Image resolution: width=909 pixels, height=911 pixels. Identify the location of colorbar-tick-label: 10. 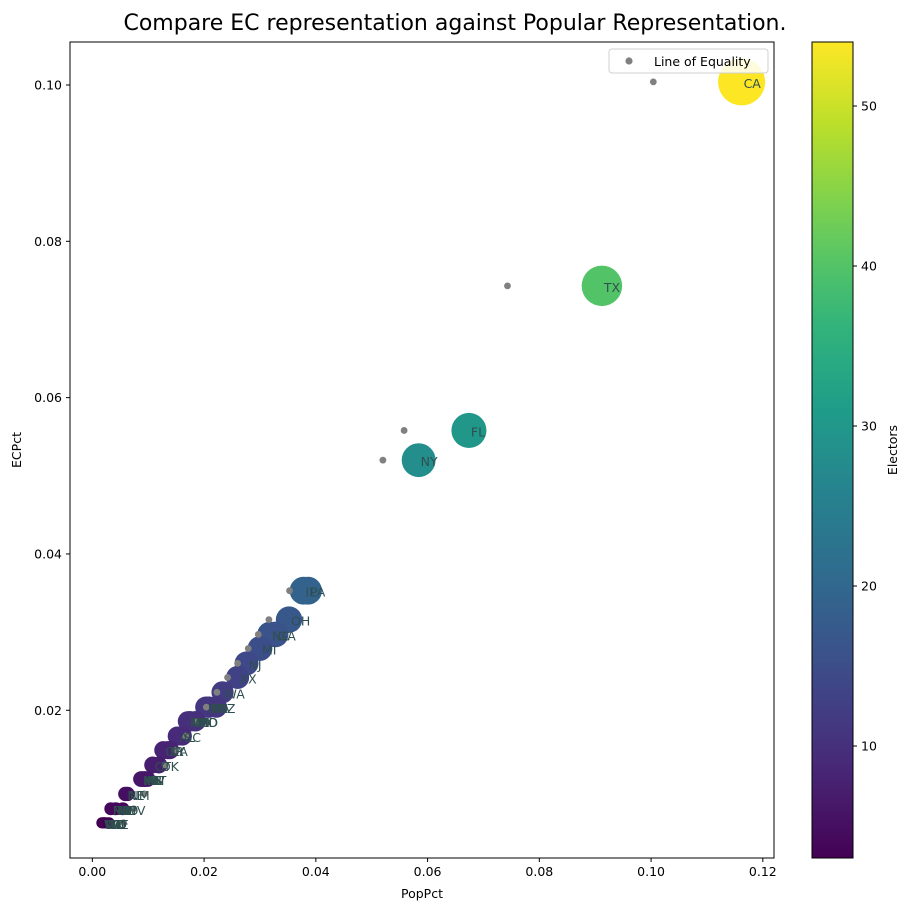
(869, 746).